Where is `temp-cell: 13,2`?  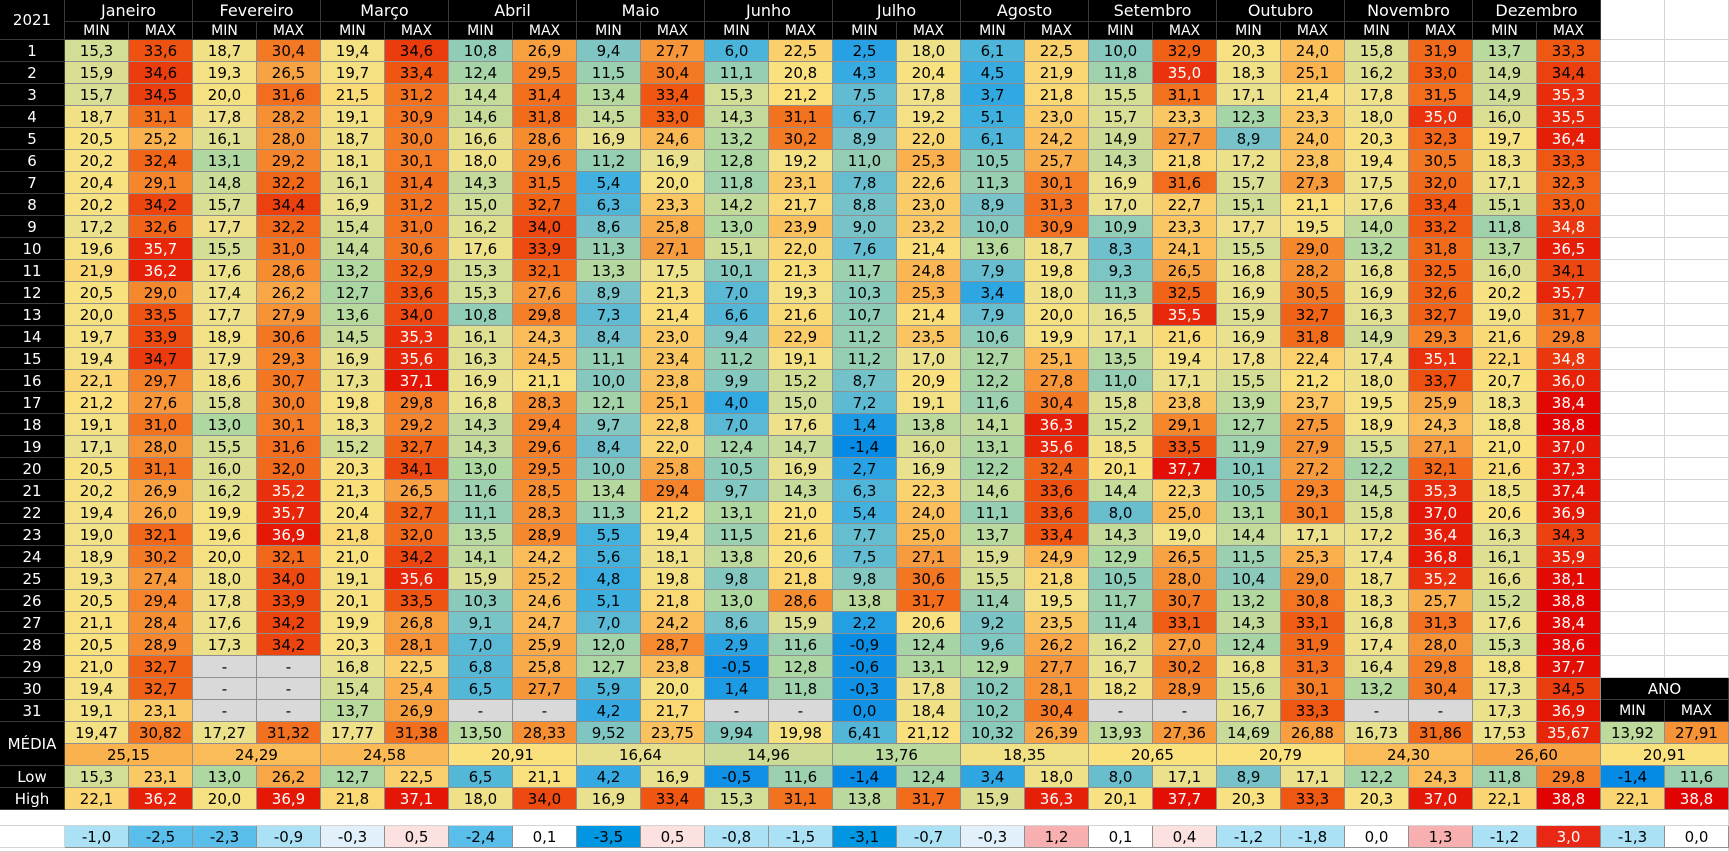
temp-cell: 13,2 is located at coordinates (1249, 601).